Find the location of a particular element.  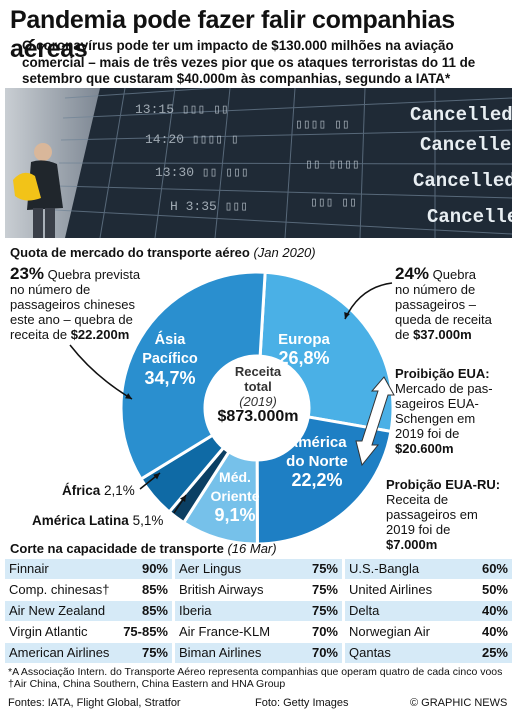

donut-hole is located at coordinates (257, 408).